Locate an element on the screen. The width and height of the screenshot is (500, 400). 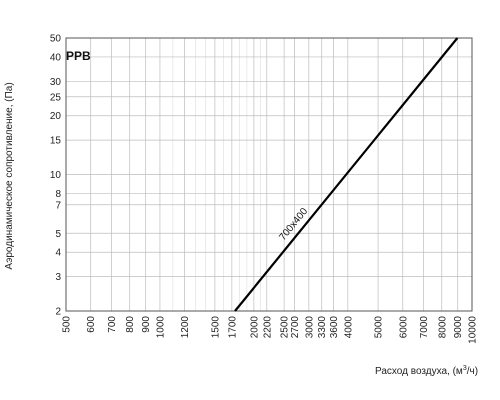
x-tick-label: 6000 is located at coordinates (403, 327).